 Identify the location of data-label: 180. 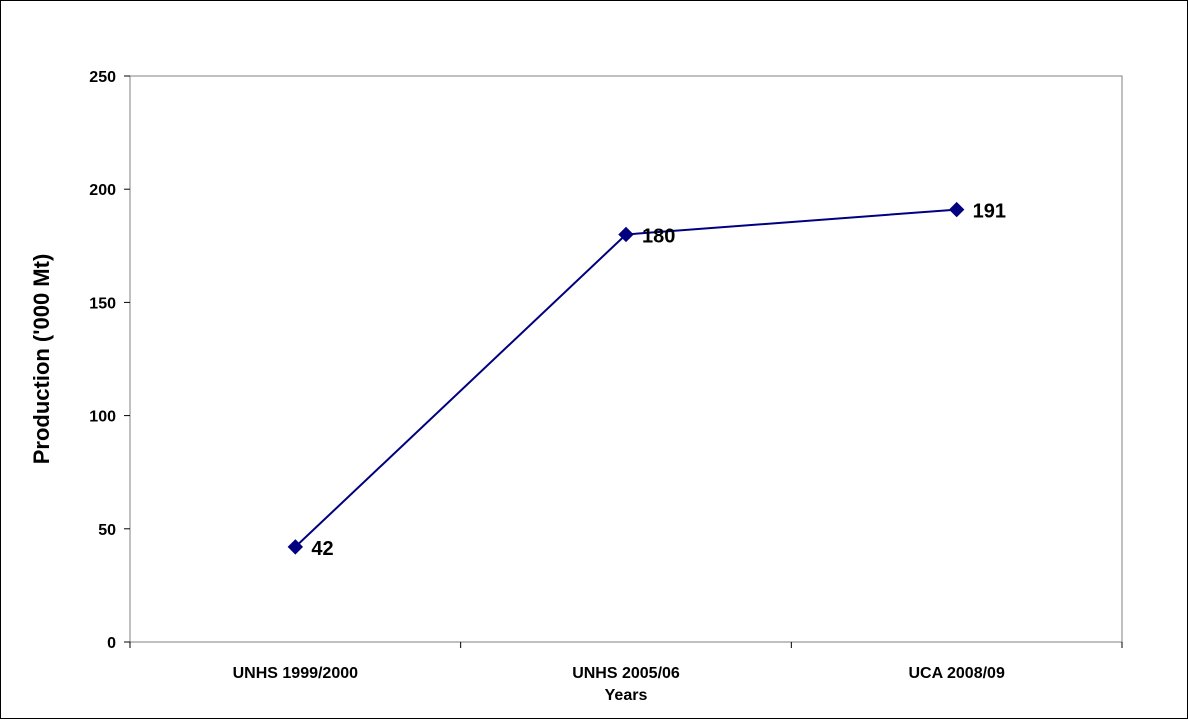
(658, 236).